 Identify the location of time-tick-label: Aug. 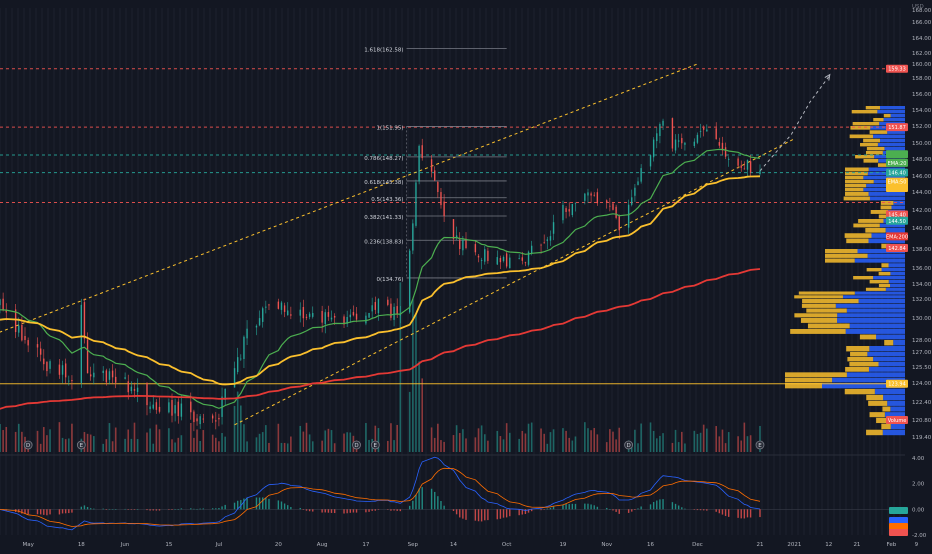
(322, 545).